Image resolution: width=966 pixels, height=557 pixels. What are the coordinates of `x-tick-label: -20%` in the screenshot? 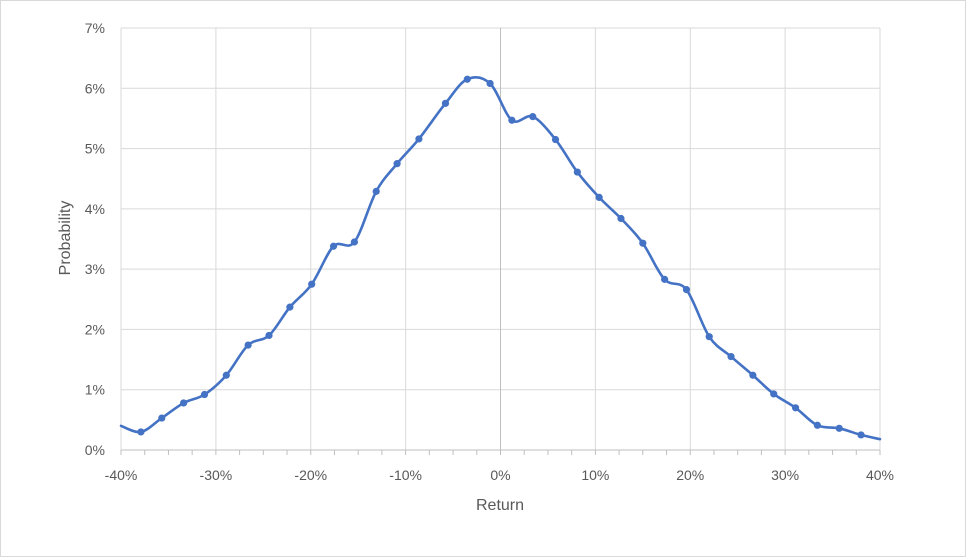 It's located at (310, 475).